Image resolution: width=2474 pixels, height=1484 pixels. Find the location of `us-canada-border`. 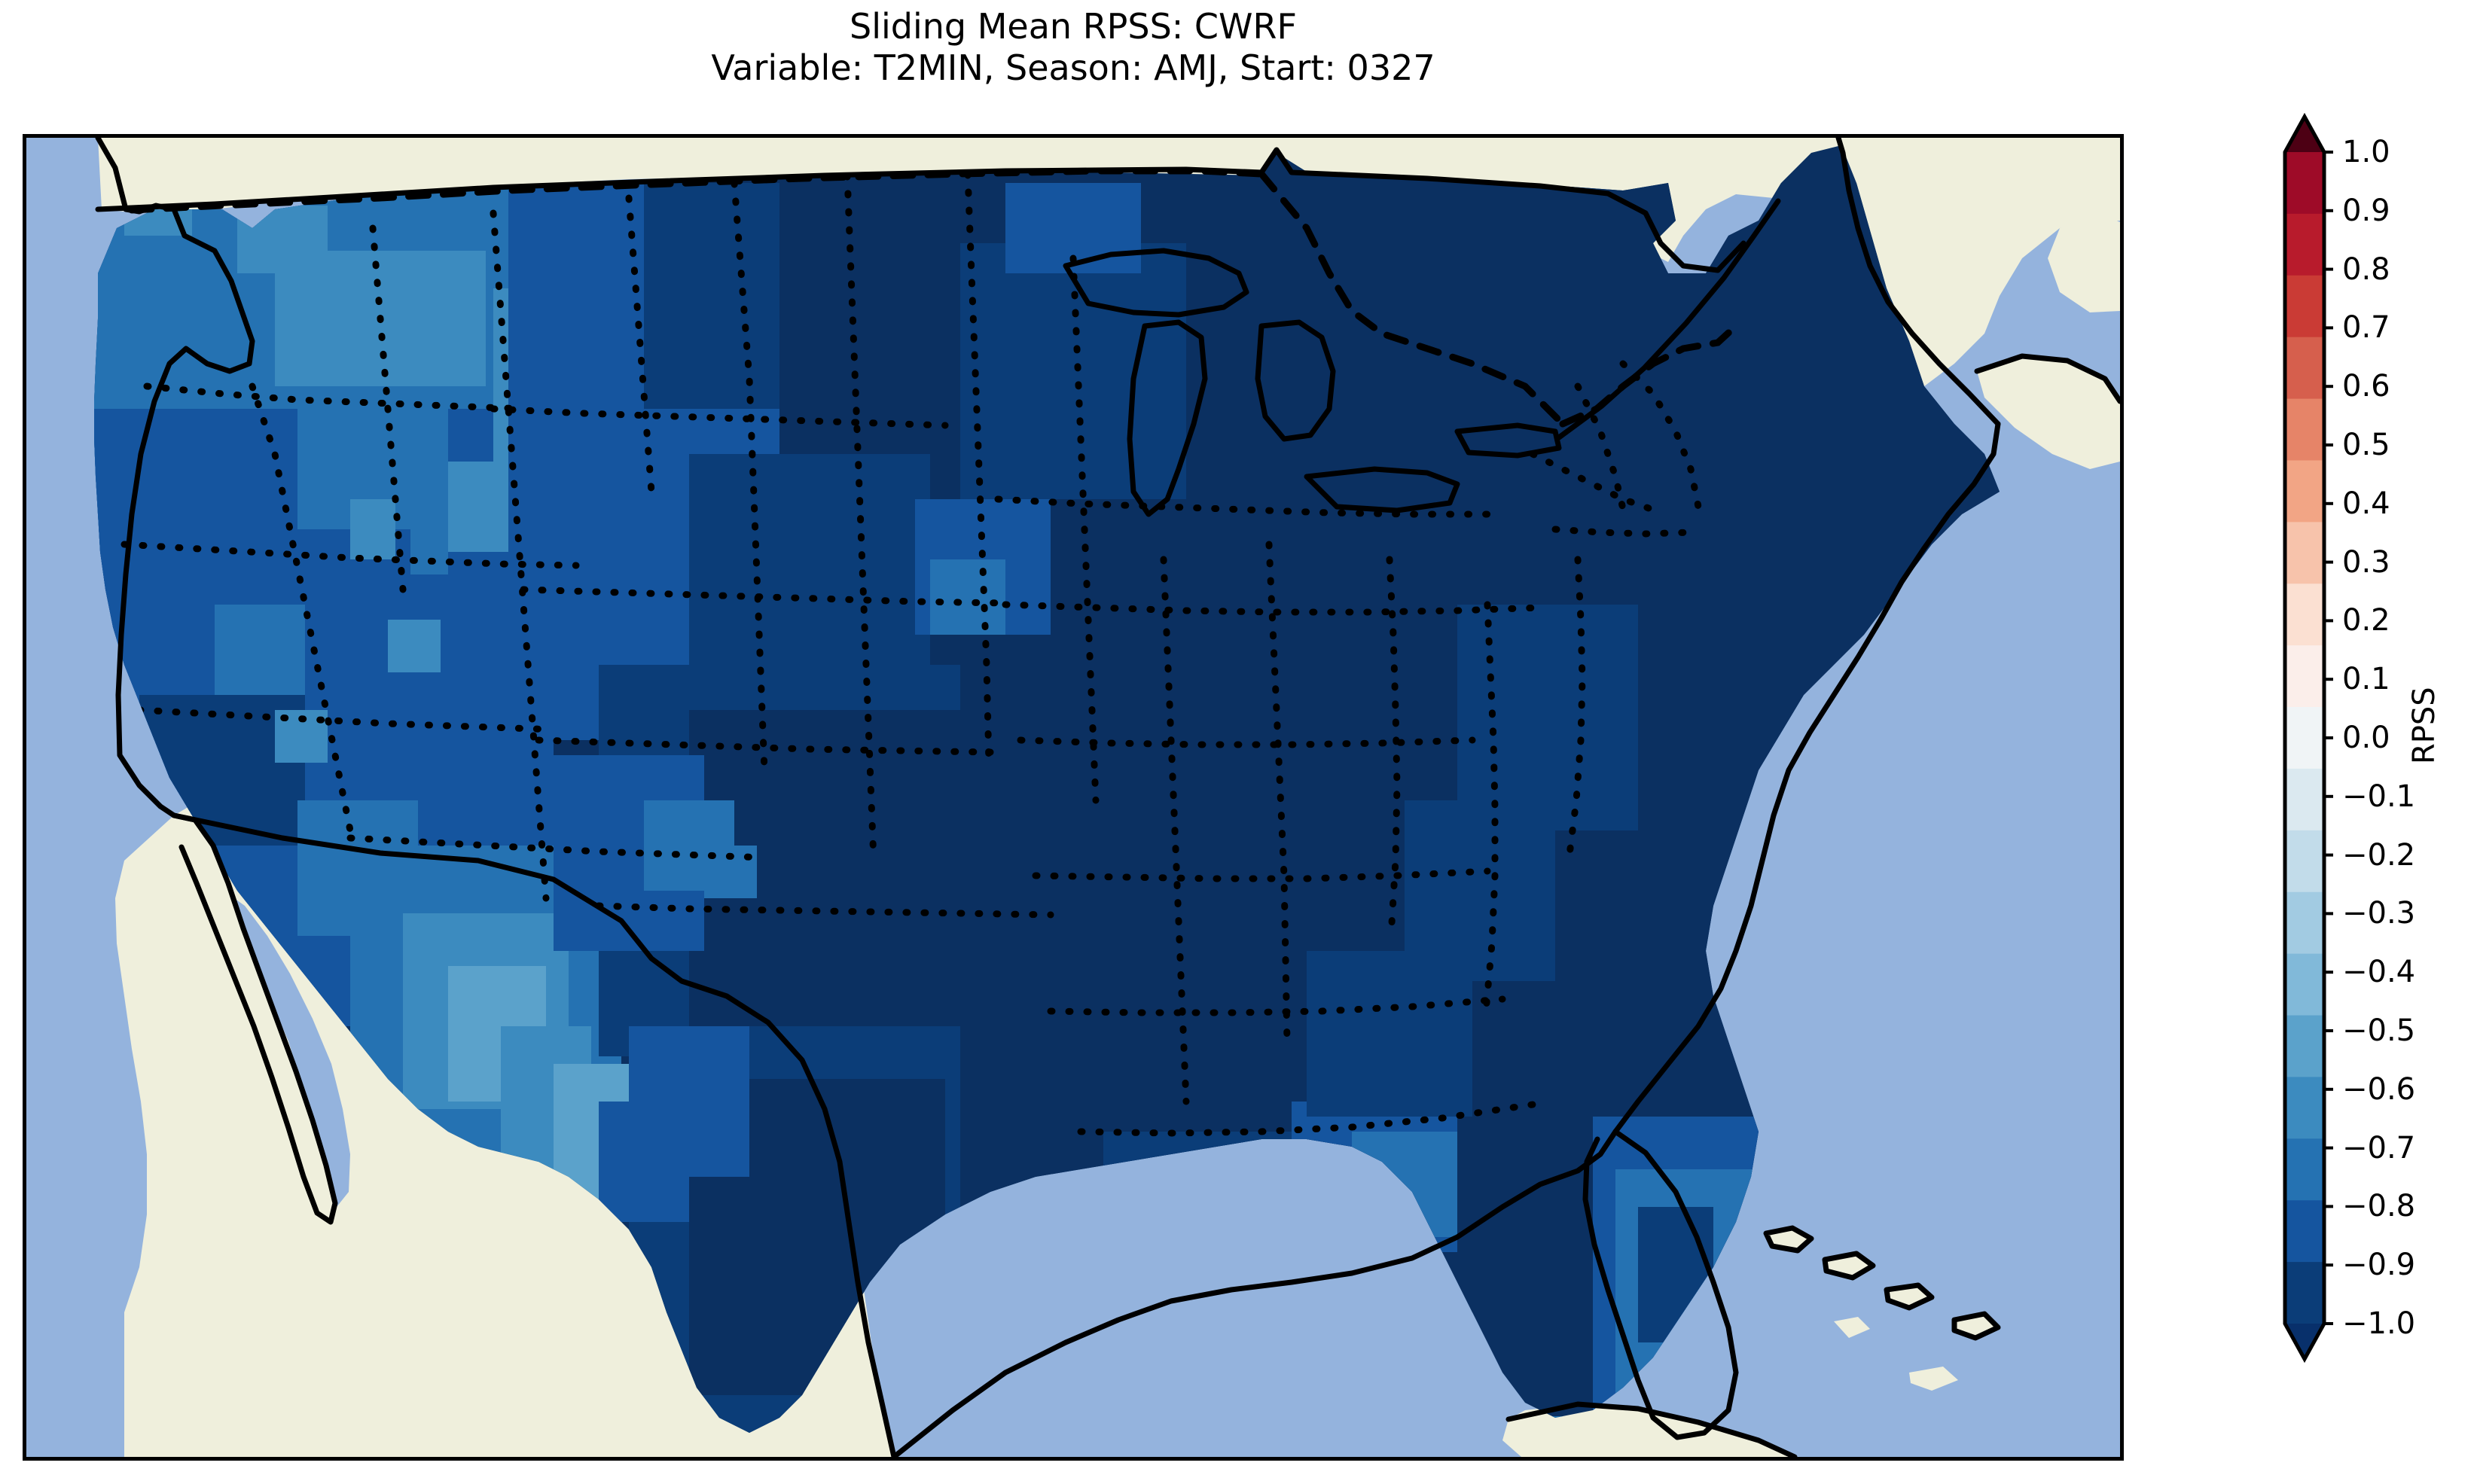

us-canada-border is located at coordinates (697, 190).